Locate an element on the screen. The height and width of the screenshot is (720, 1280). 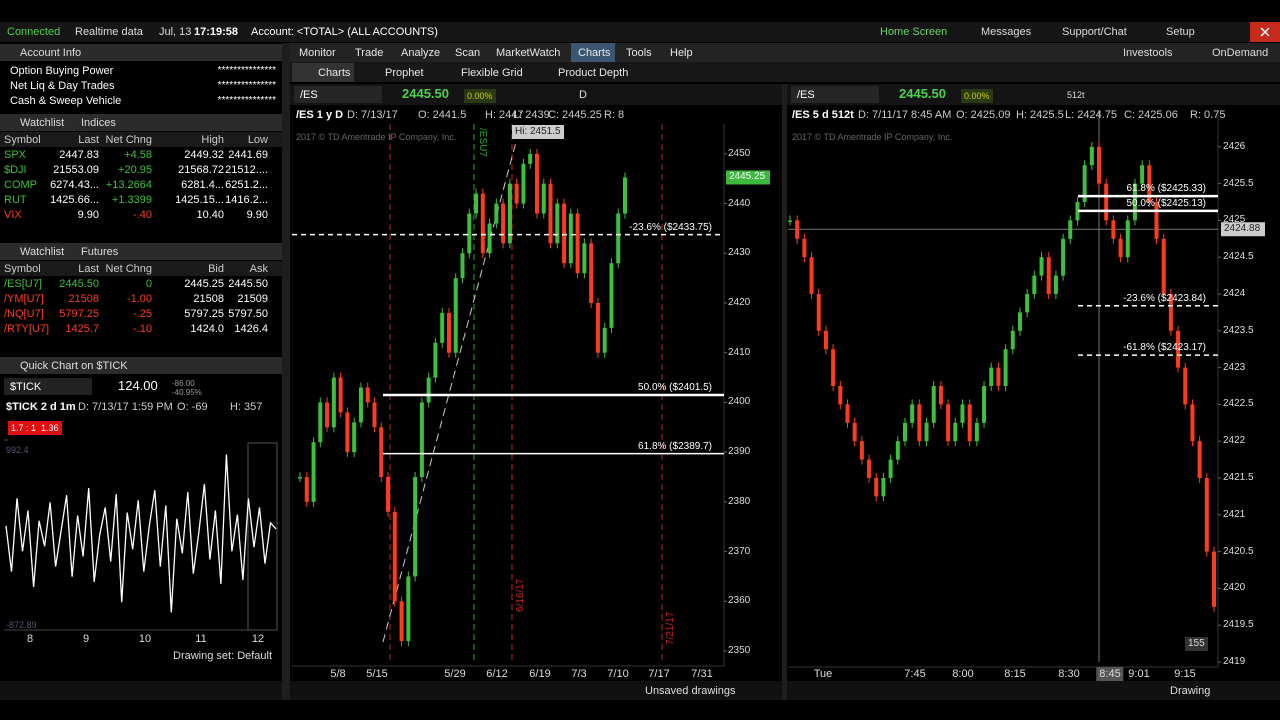
menu-item: Charts is located at coordinates (594, 53).